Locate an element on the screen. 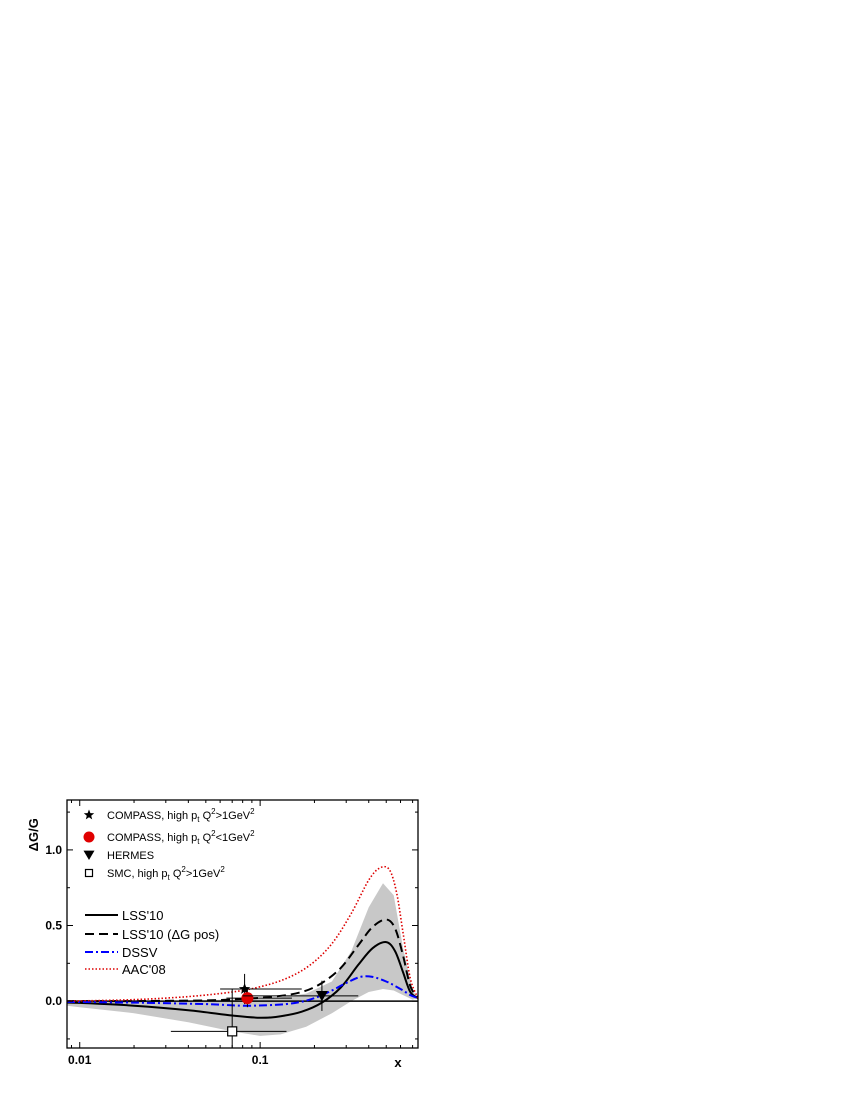 This screenshot has width=850, height=1100. legend-label: COMPASS, high pt Q2<1GeV2 is located at coordinates (181, 837).